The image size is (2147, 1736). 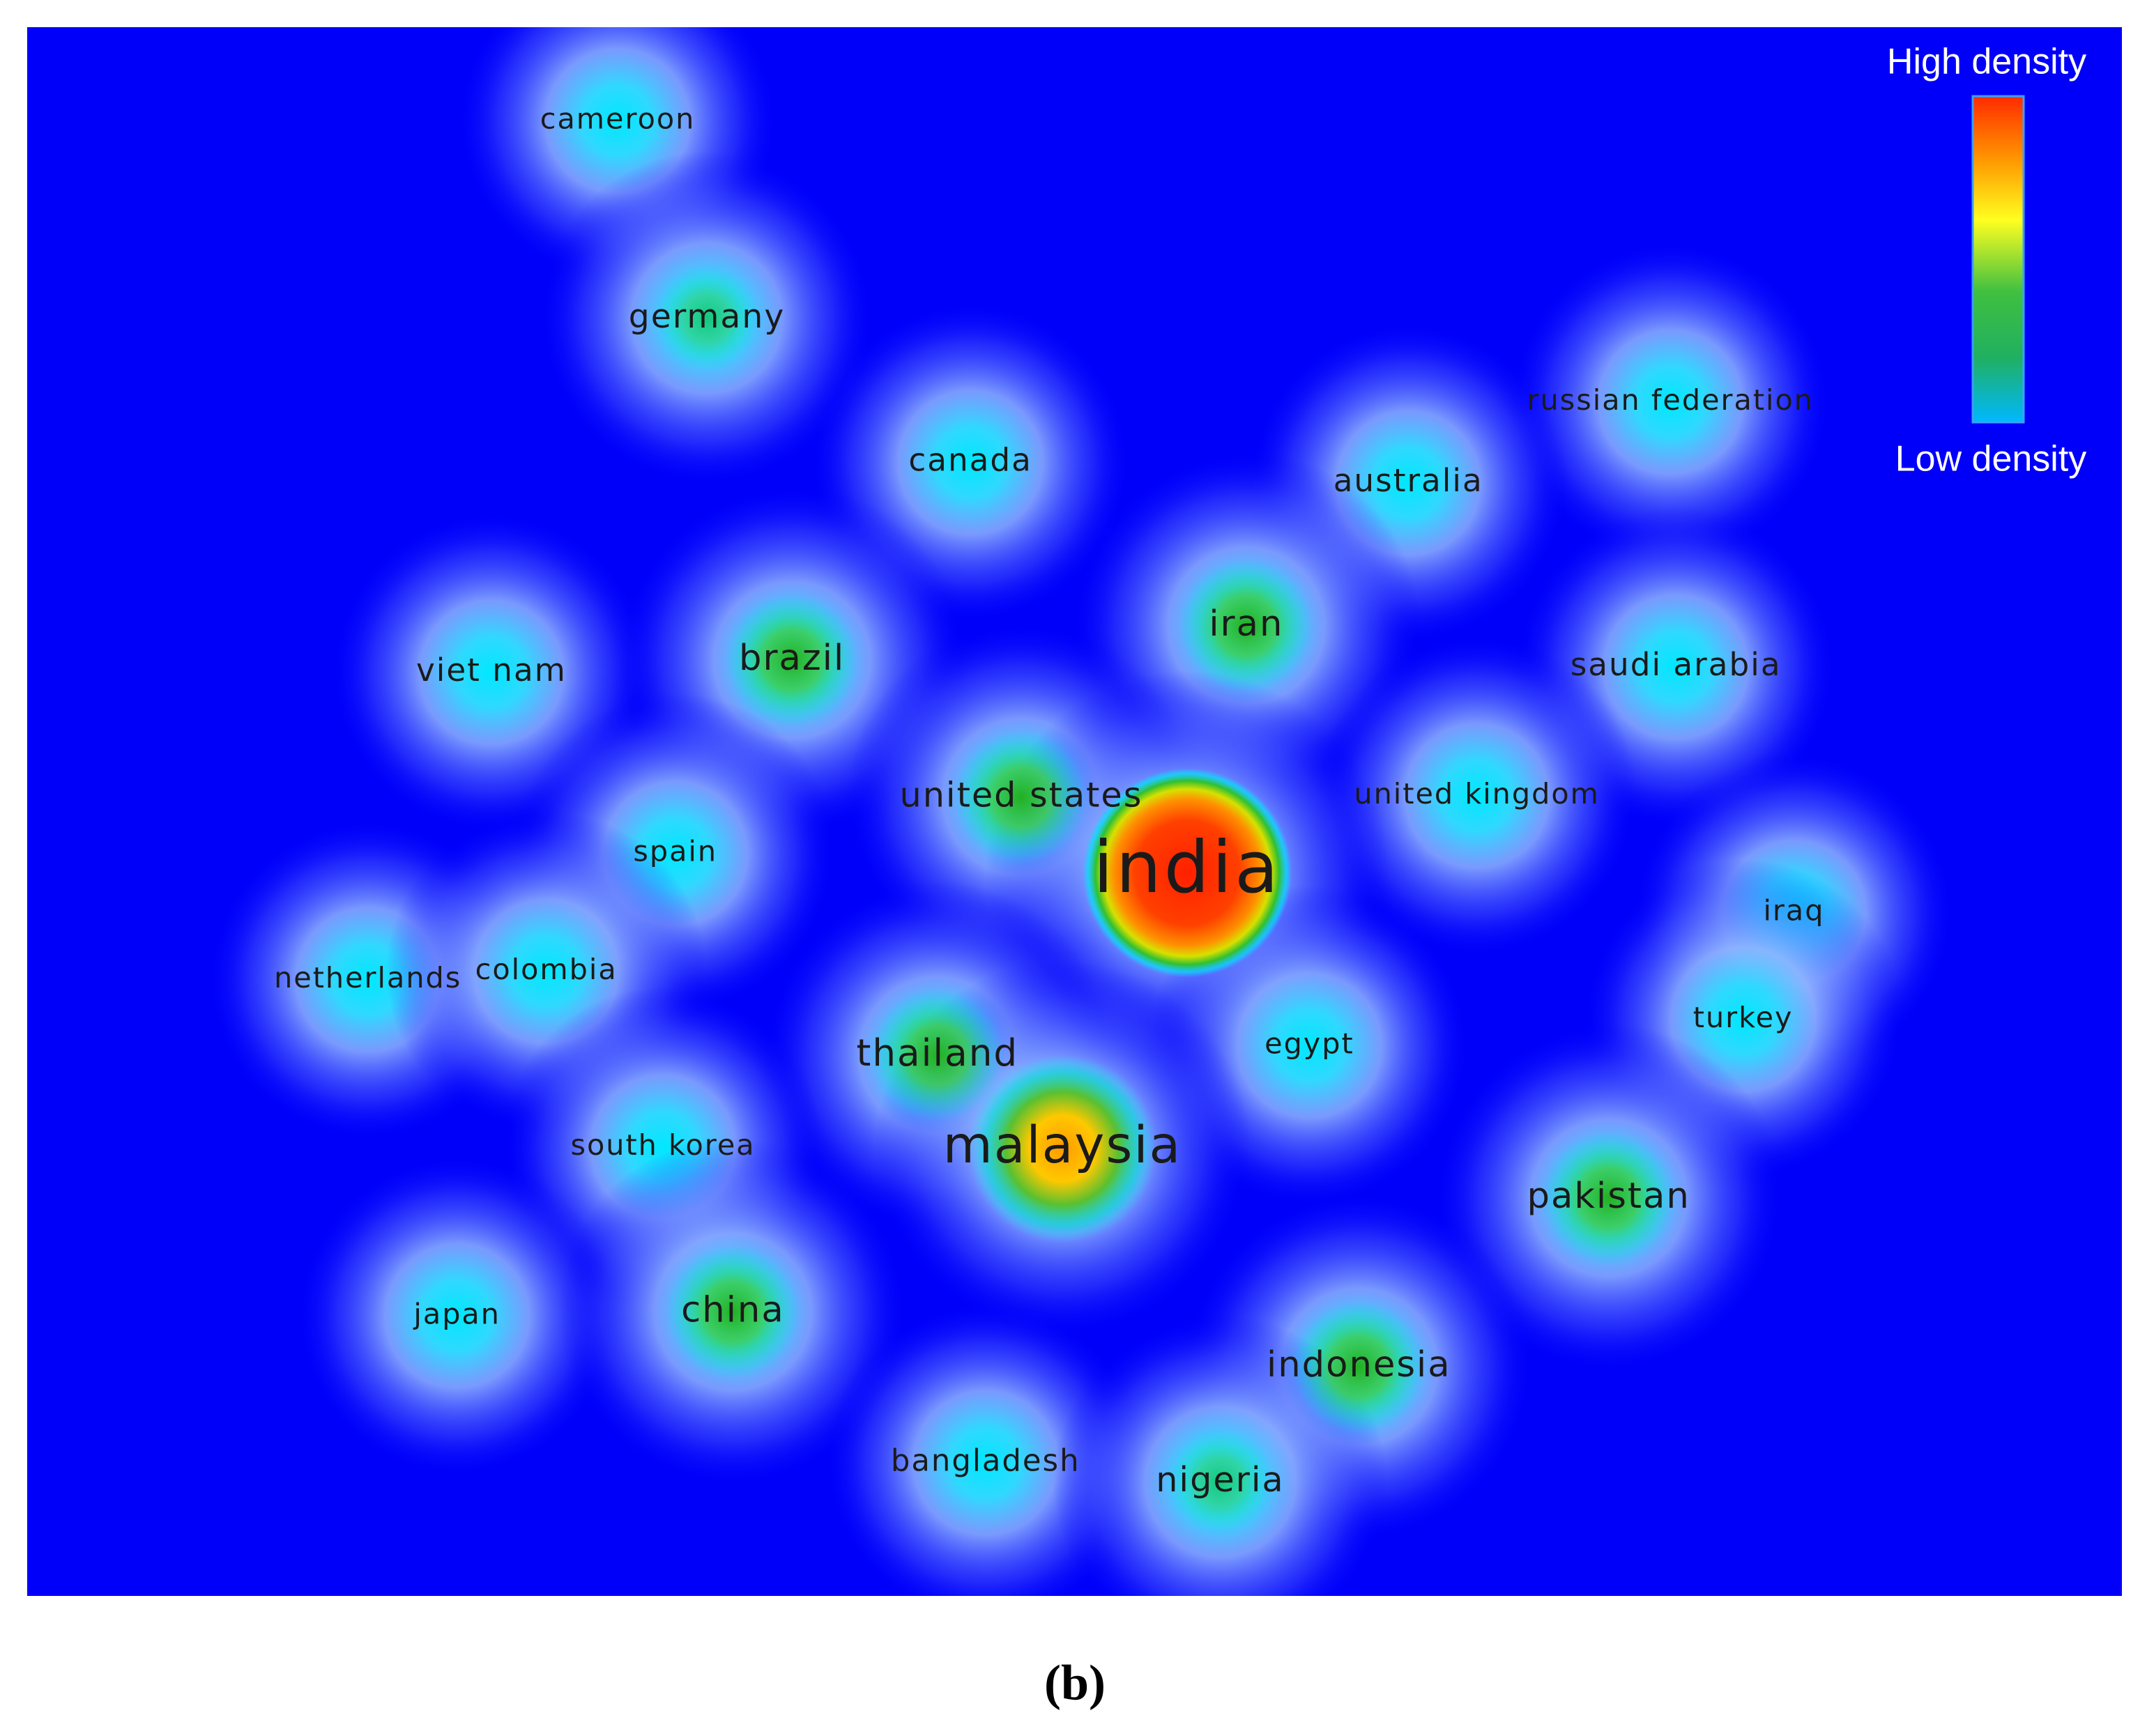 I want to click on node-label: united states, so click(x=1022, y=795).